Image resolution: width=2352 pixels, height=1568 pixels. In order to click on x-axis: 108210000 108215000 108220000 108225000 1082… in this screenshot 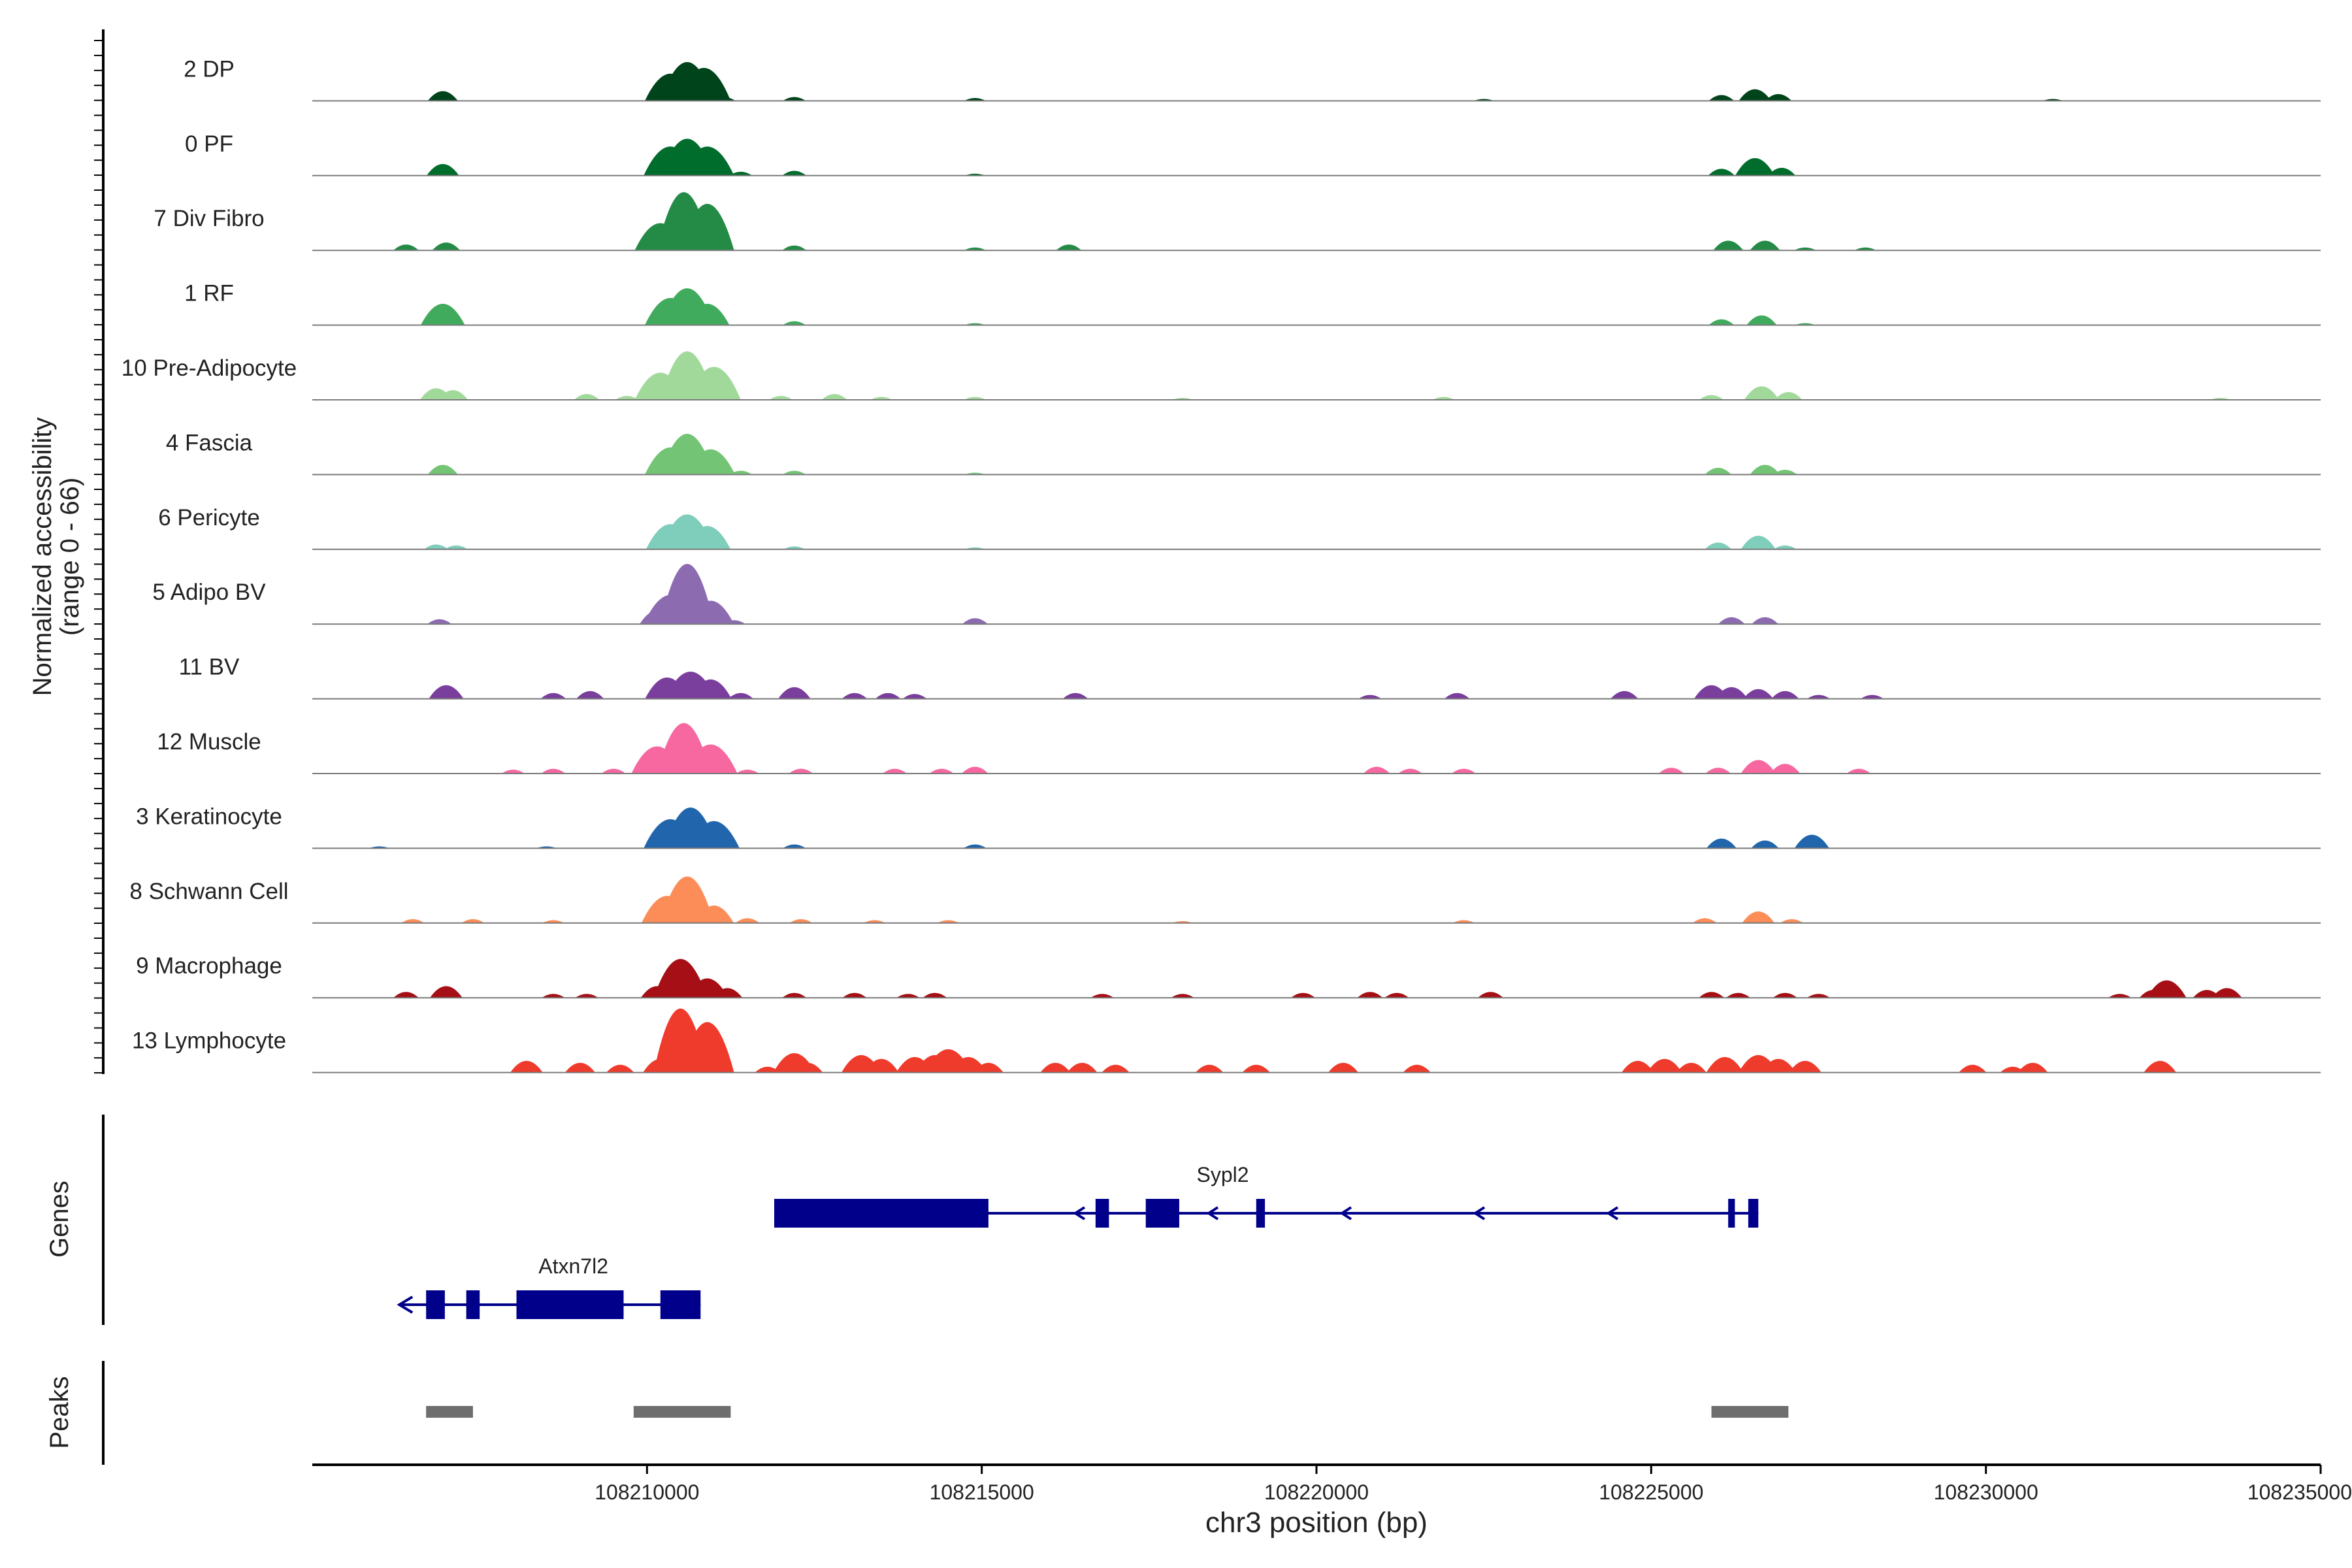, I will do `click(1473, 1484)`.